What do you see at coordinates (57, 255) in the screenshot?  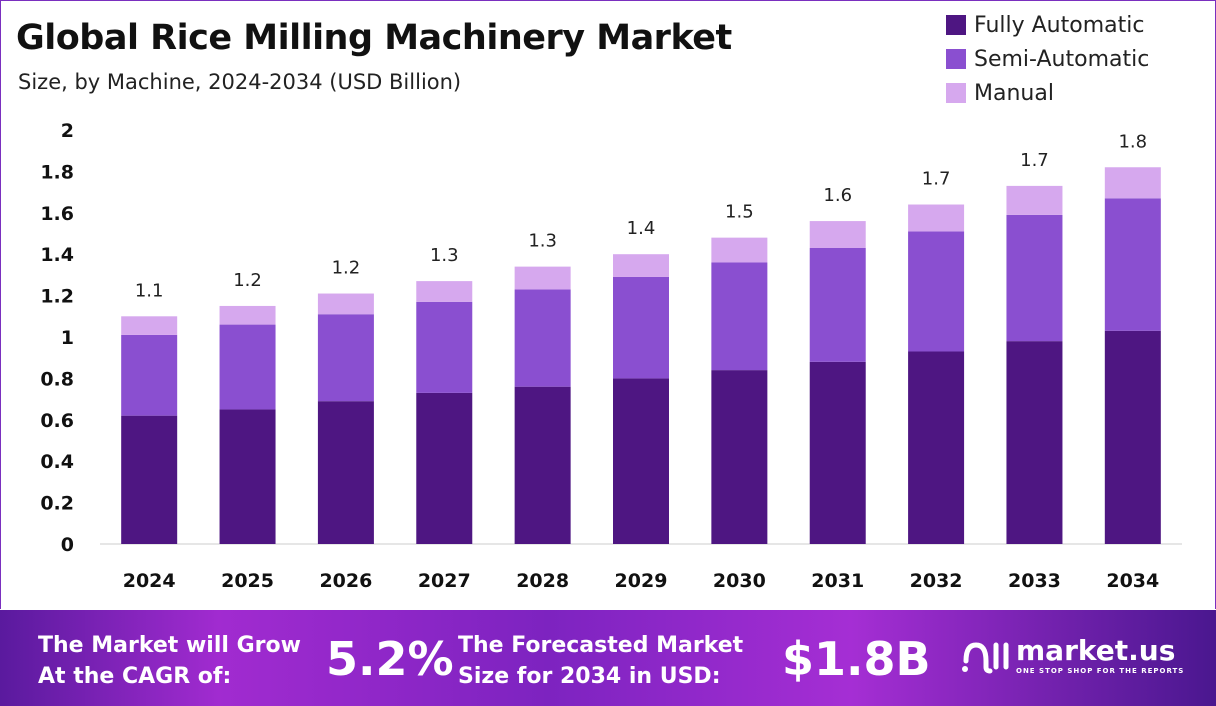 I see `y-tick-label: 1.4` at bounding box center [57, 255].